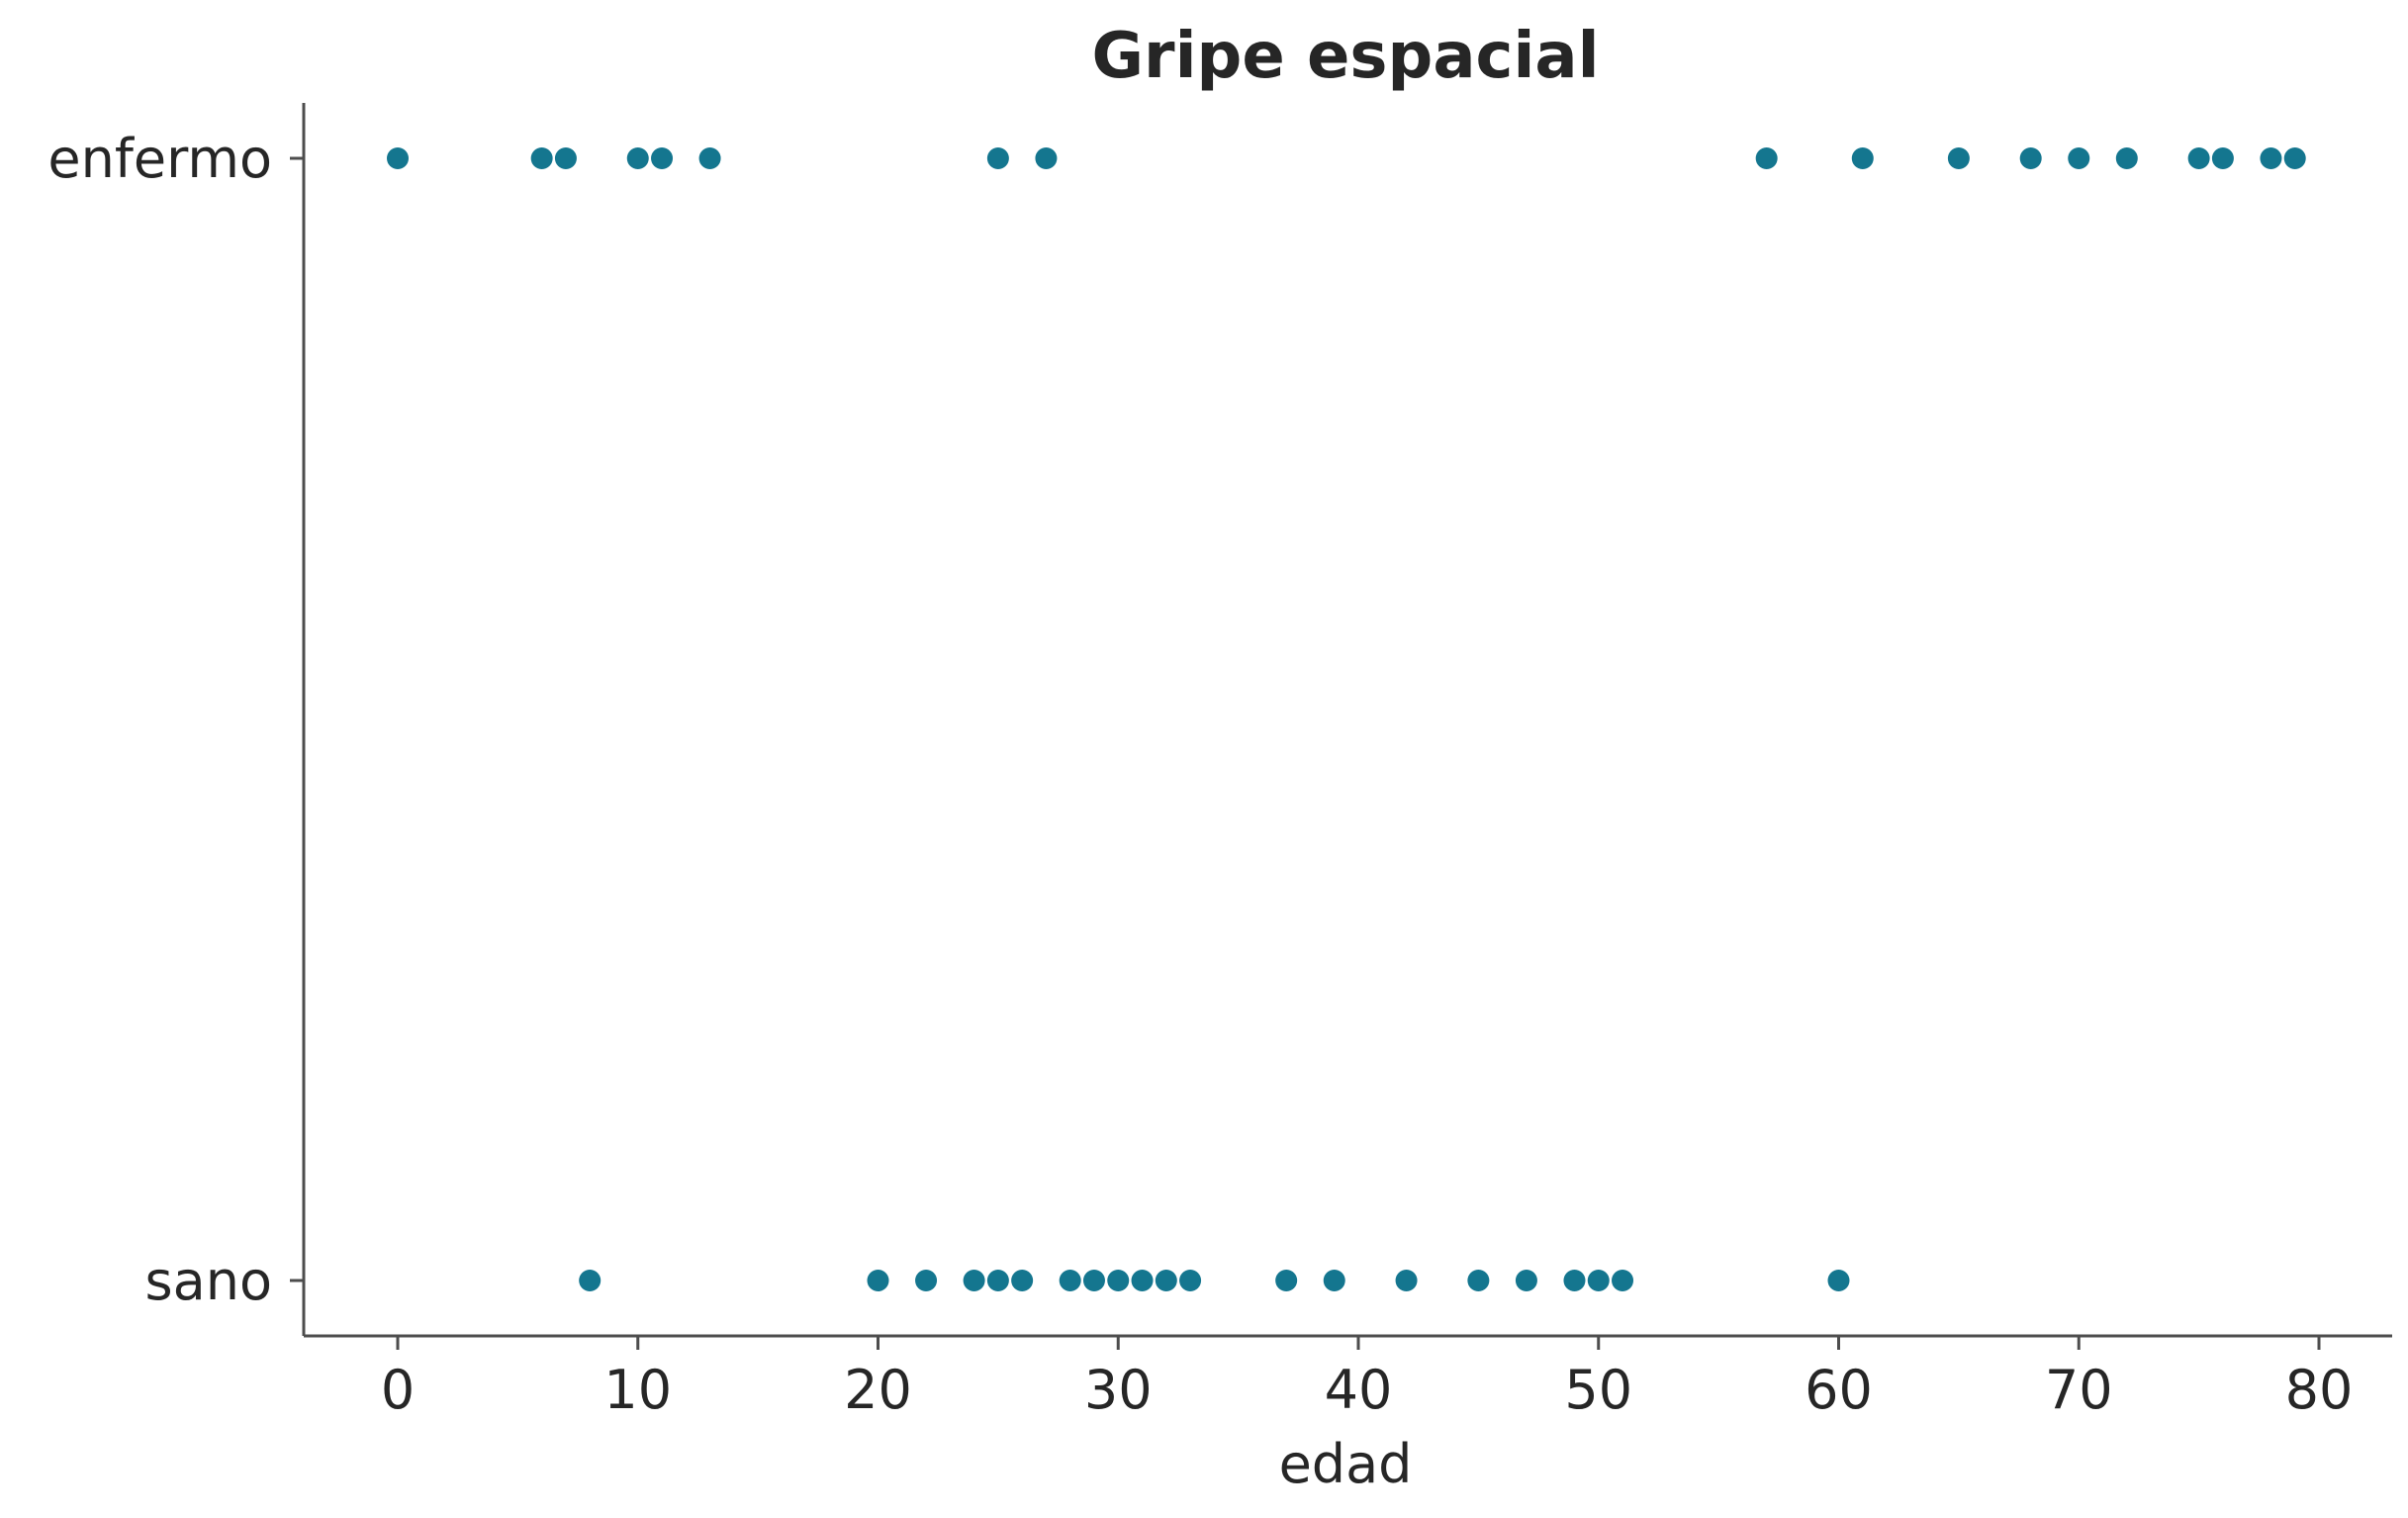 The width and height of the screenshot is (2408, 1518). What do you see at coordinates (398, 1390) in the screenshot?
I see `x-tick-label: 0` at bounding box center [398, 1390].